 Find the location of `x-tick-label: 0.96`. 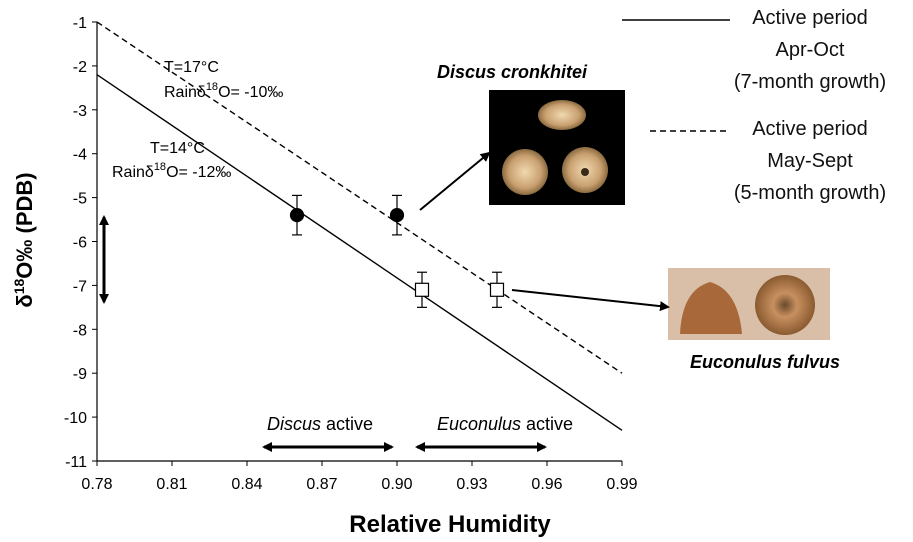

x-tick-label: 0.96 is located at coordinates (546, 484).